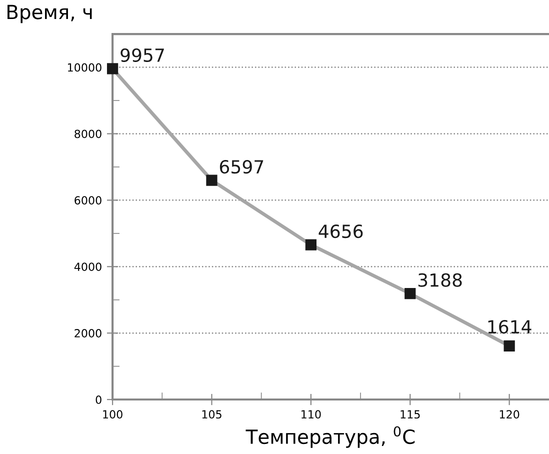 The image size is (549, 454). I want to click on y-tick-label: 10000, so click(85, 67).